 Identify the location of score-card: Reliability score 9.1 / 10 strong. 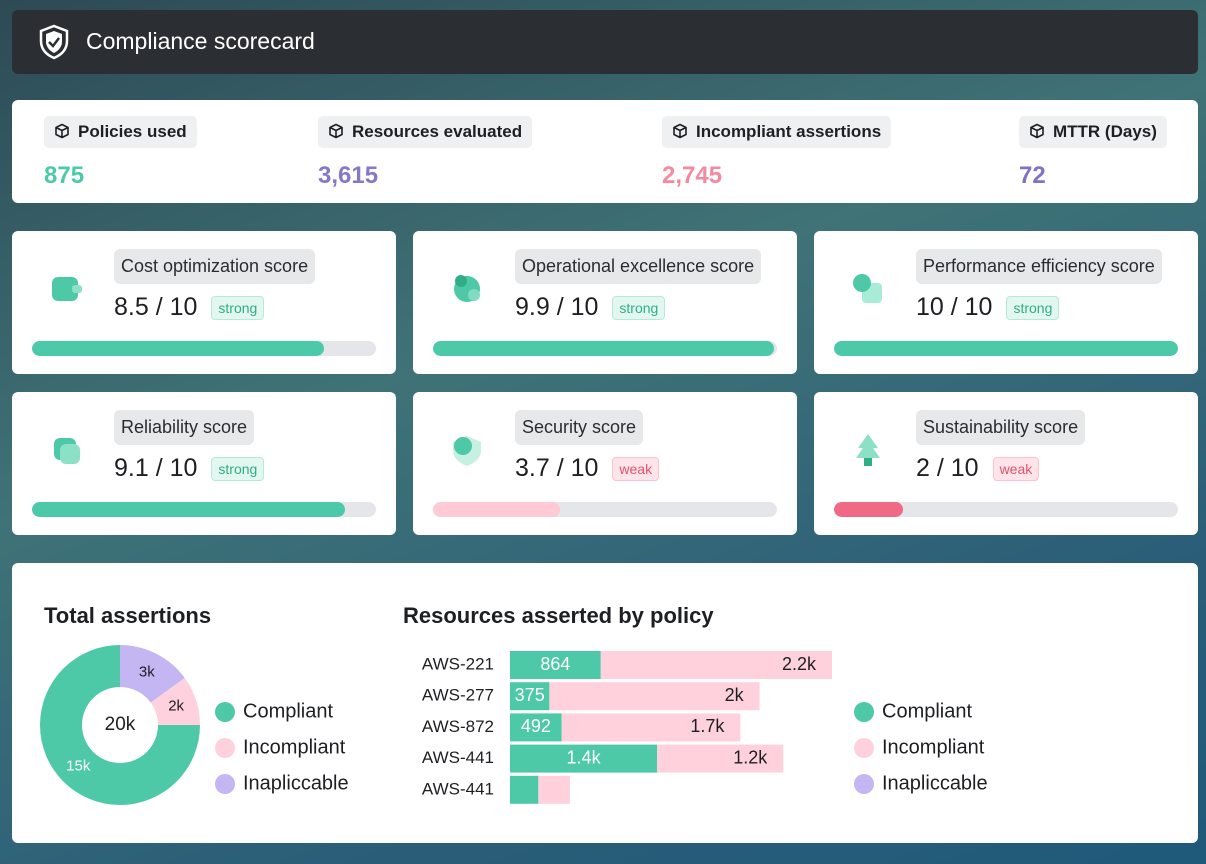
(204, 463).